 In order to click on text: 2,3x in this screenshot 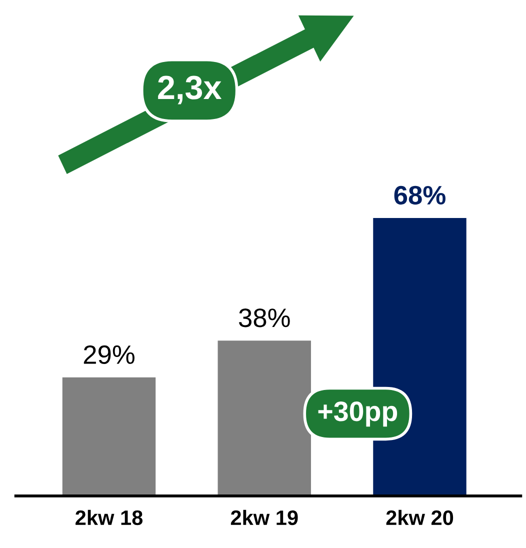, I will do `click(190, 90)`.